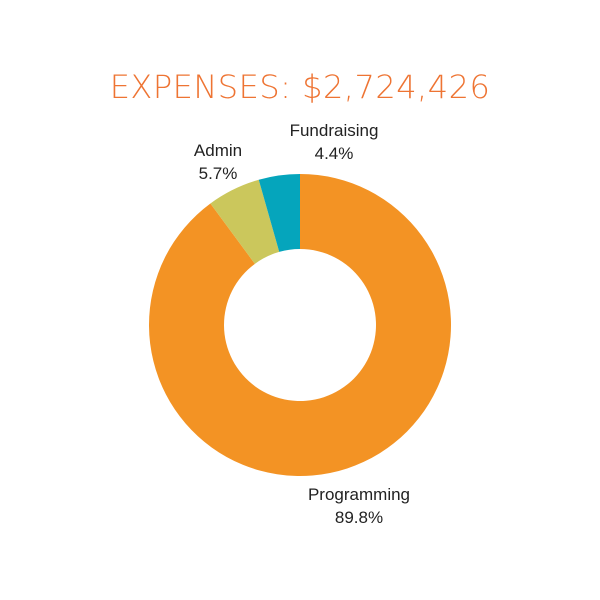 This screenshot has width=600, height=600. I want to click on slice-fundraising, so click(279, 213).